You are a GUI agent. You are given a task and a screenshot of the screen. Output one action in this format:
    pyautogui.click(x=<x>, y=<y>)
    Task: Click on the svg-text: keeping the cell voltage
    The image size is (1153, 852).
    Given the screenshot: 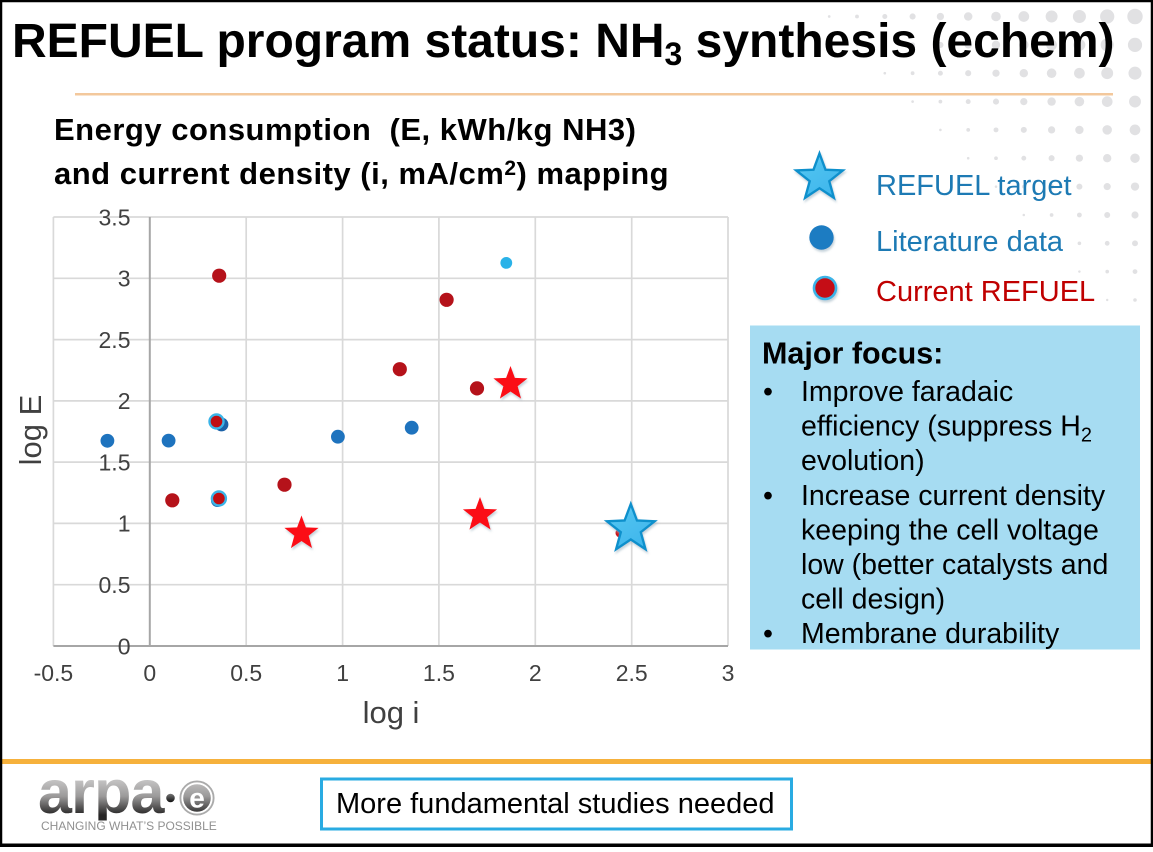 What is the action you would take?
    pyautogui.click(x=950, y=530)
    